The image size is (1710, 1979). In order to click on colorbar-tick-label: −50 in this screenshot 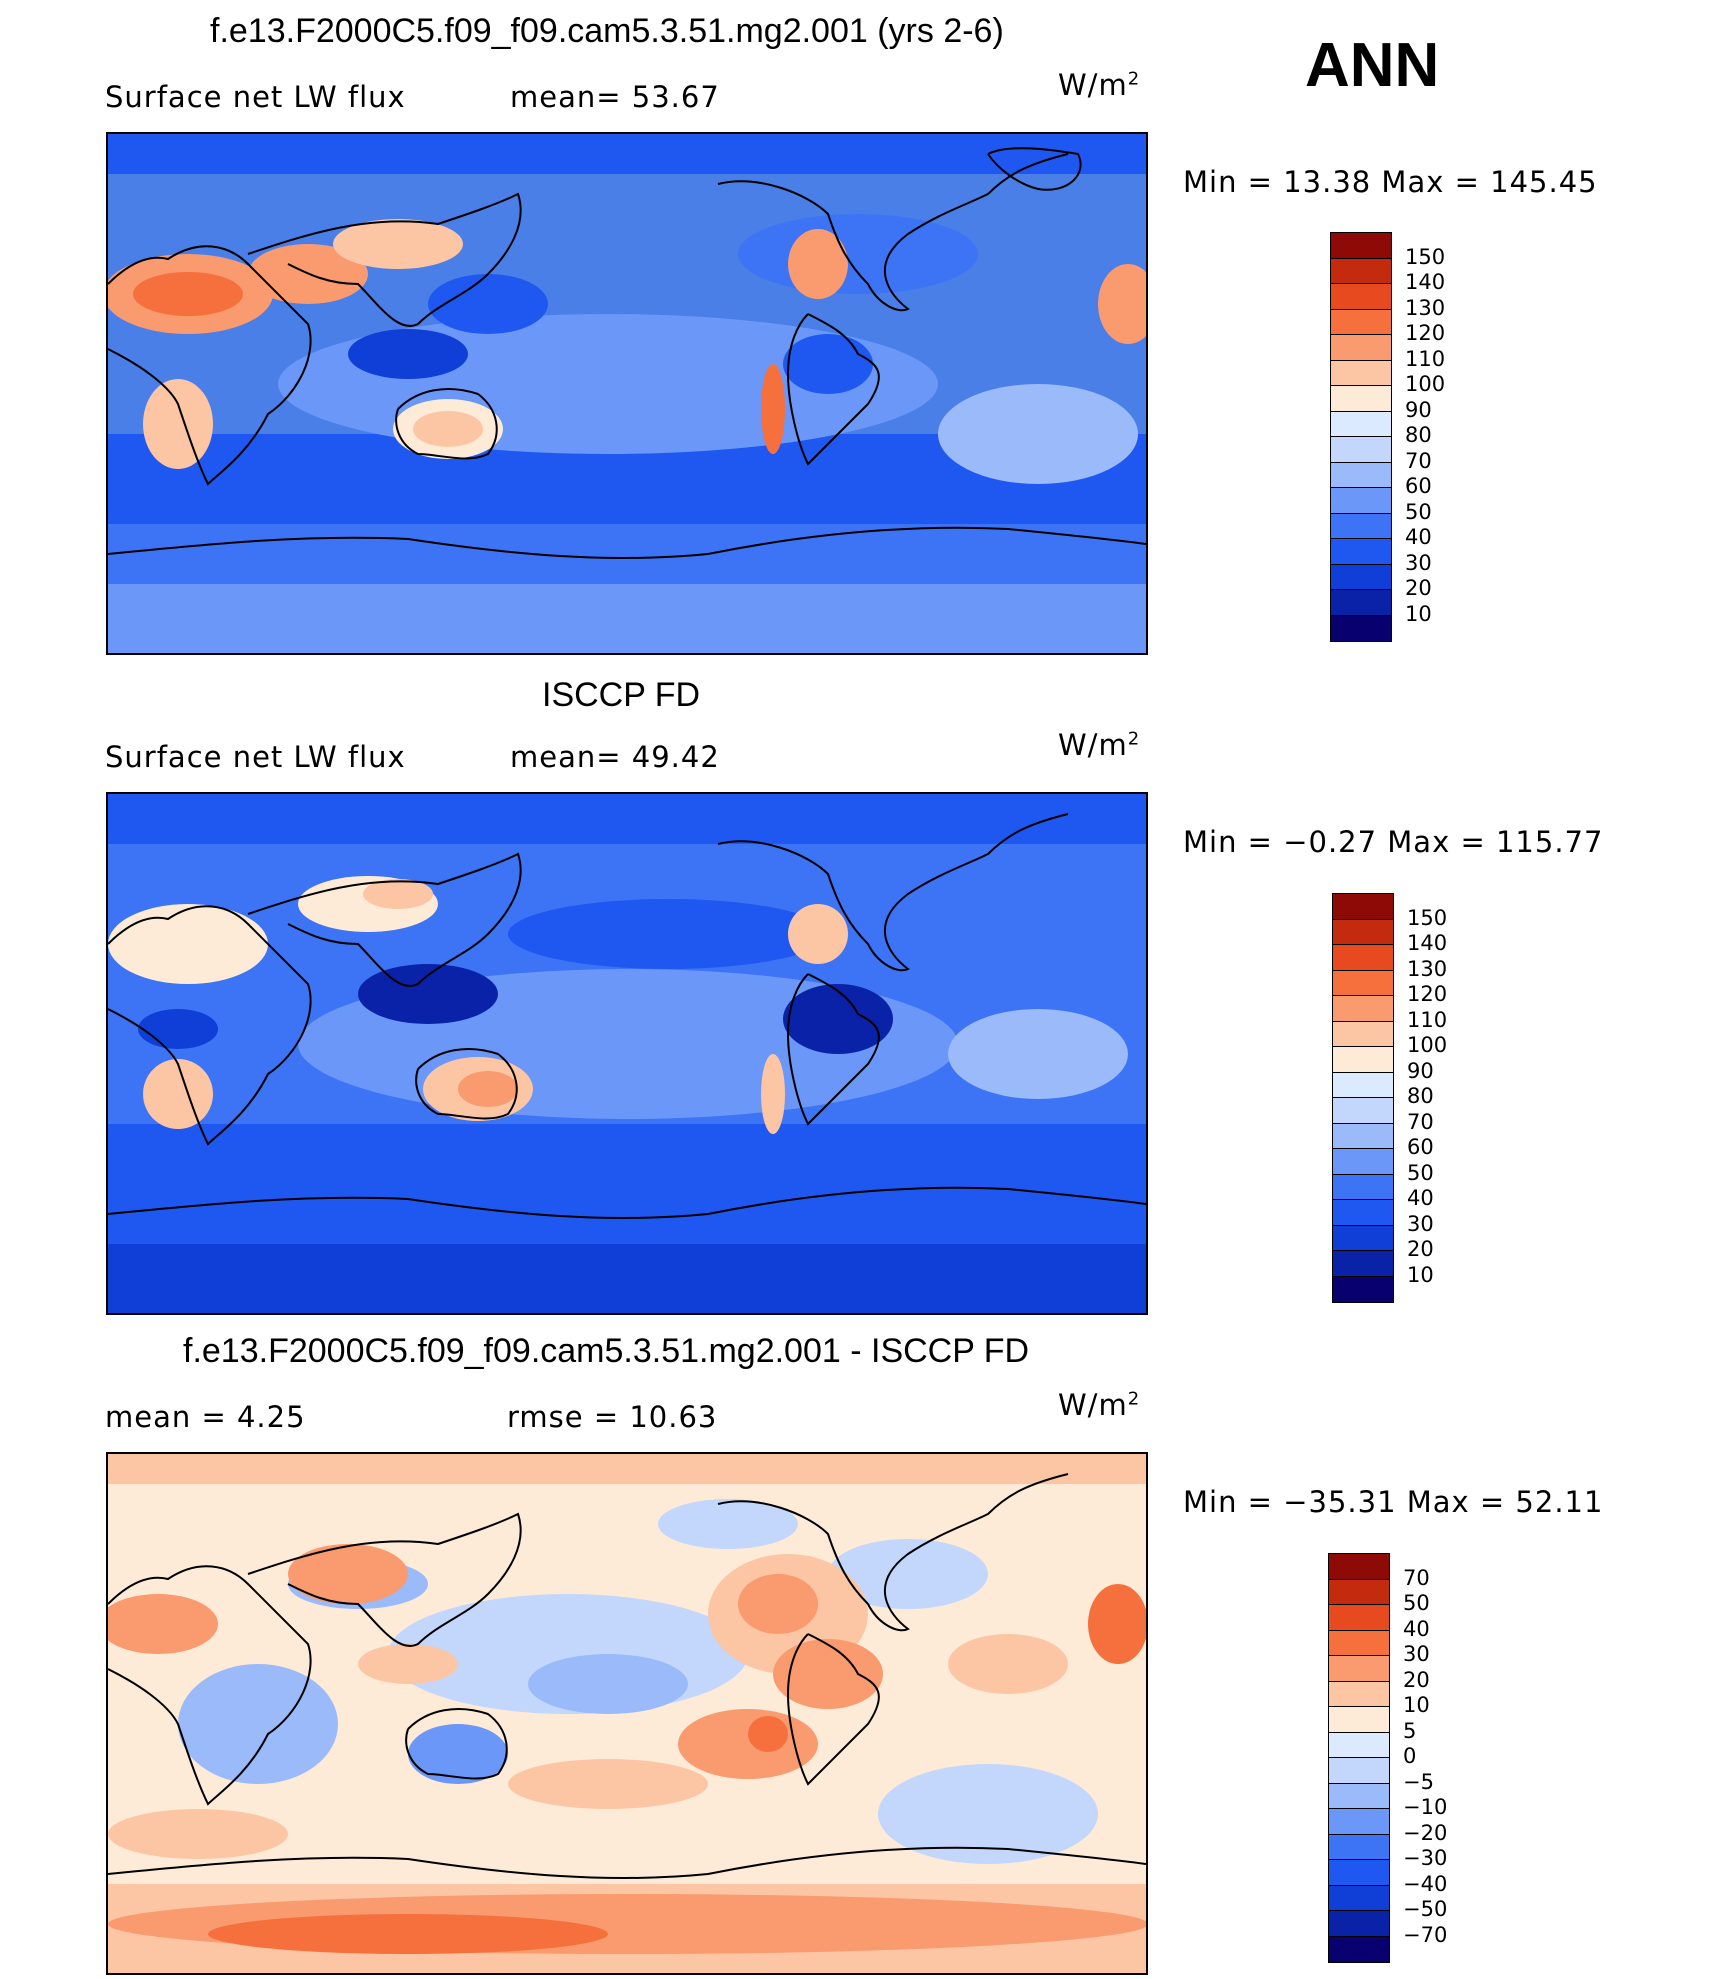, I will do `click(1425, 1909)`.